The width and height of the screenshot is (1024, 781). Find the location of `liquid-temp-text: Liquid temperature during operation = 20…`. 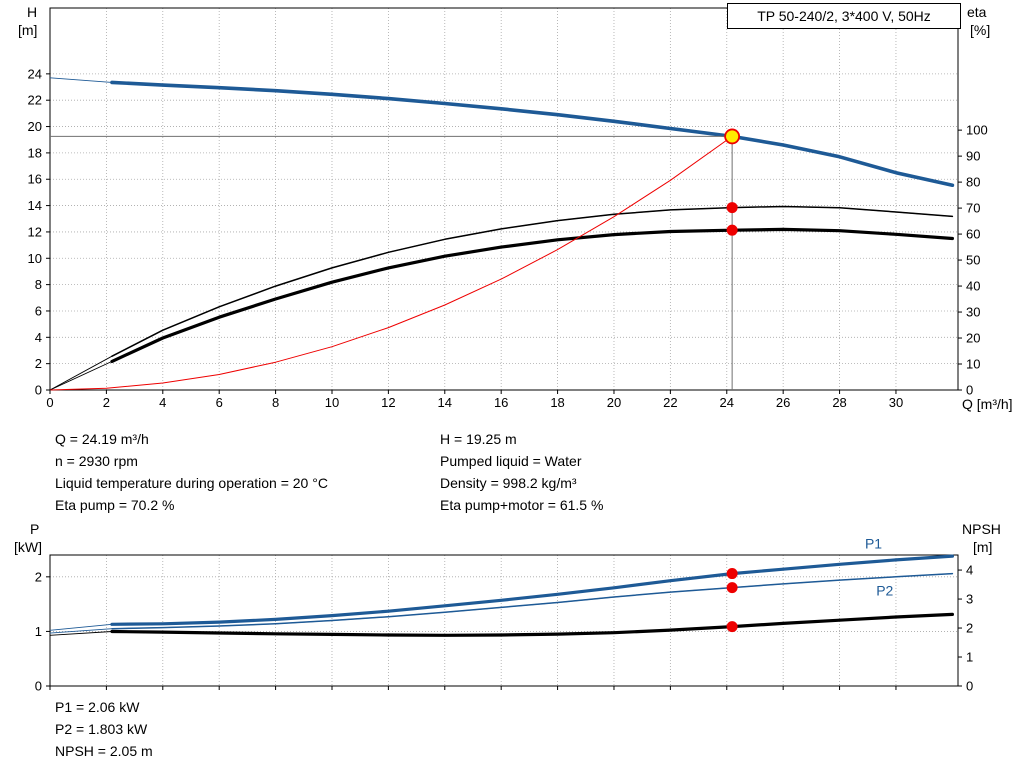

liquid-temp-text: Liquid temperature during operation = 20… is located at coordinates (191, 483).